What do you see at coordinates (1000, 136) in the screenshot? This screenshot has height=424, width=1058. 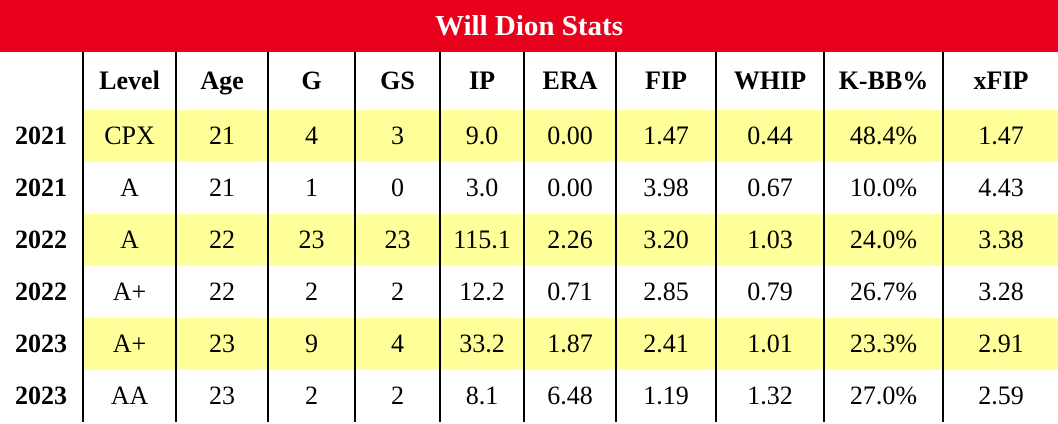 I see `cell-xfip: 1.47` at bounding box center [1000, 136].